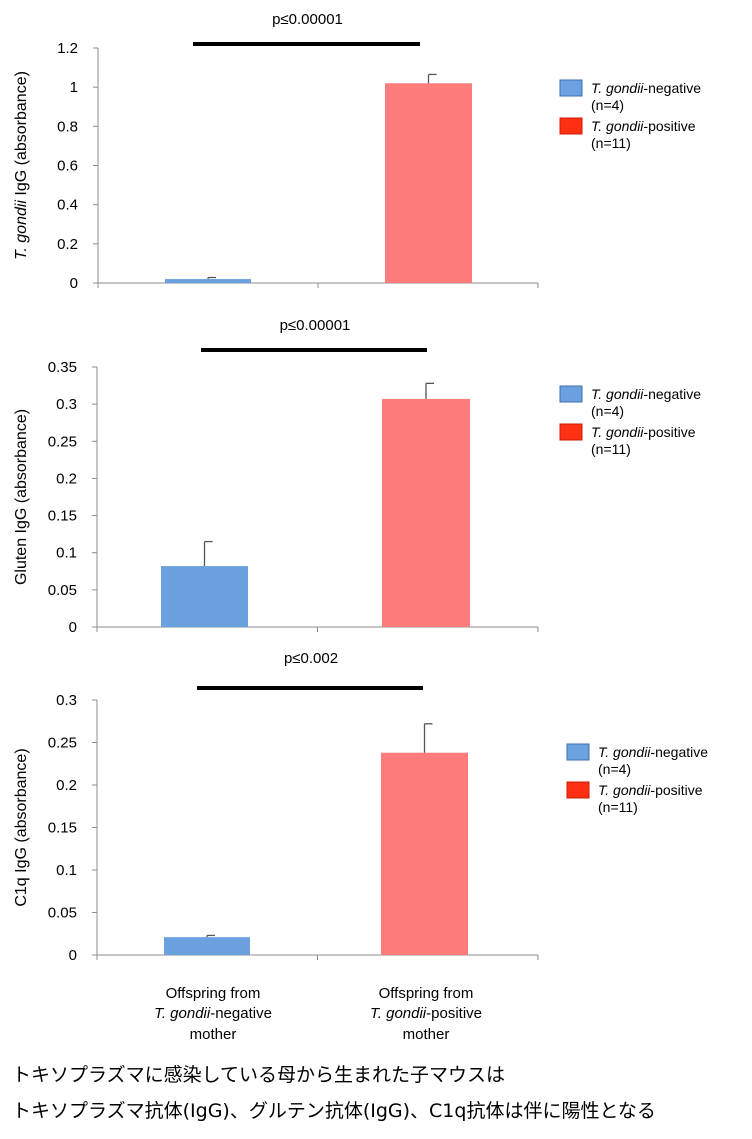  Describe the element at coordinates (21, 497) in the screenshot. I see `y-axis-label: Gluten IgG (absorbance)` at that location.